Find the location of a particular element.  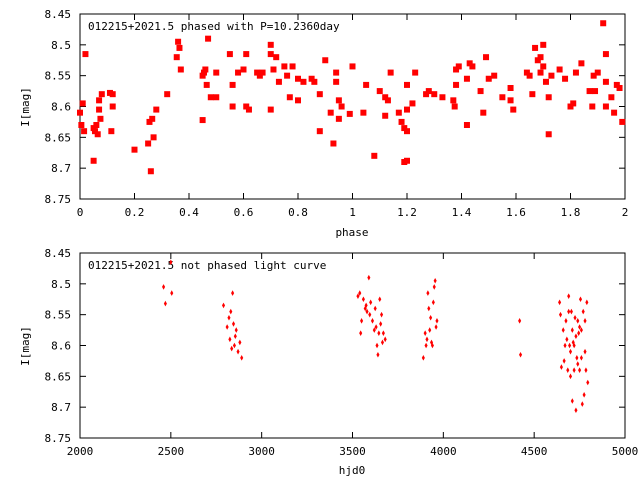

y-tick-label: 8.65 is located at coordinates (58, 376).